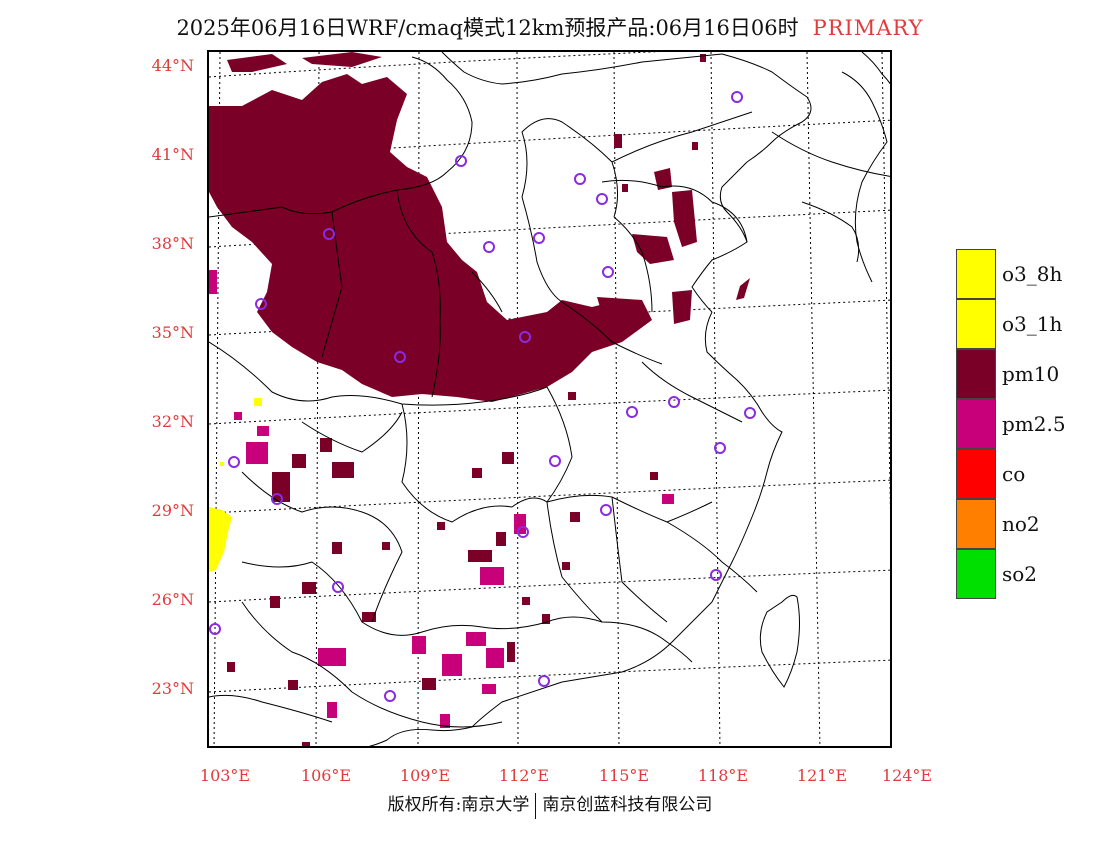  I want to click on legend-label: o3_1h, so click(1032, 324).